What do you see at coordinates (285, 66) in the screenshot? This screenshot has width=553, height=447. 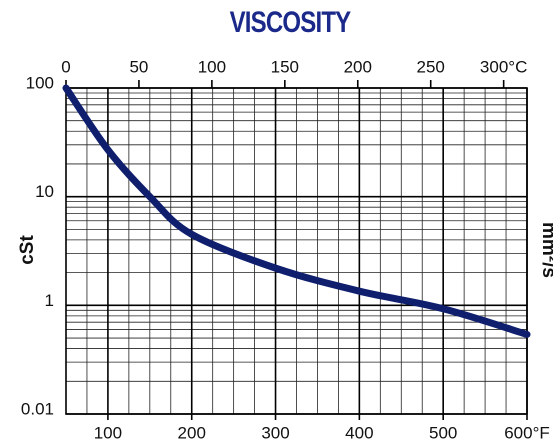 I see `x2-tick-label: 150` at bounding box center [285, 66].